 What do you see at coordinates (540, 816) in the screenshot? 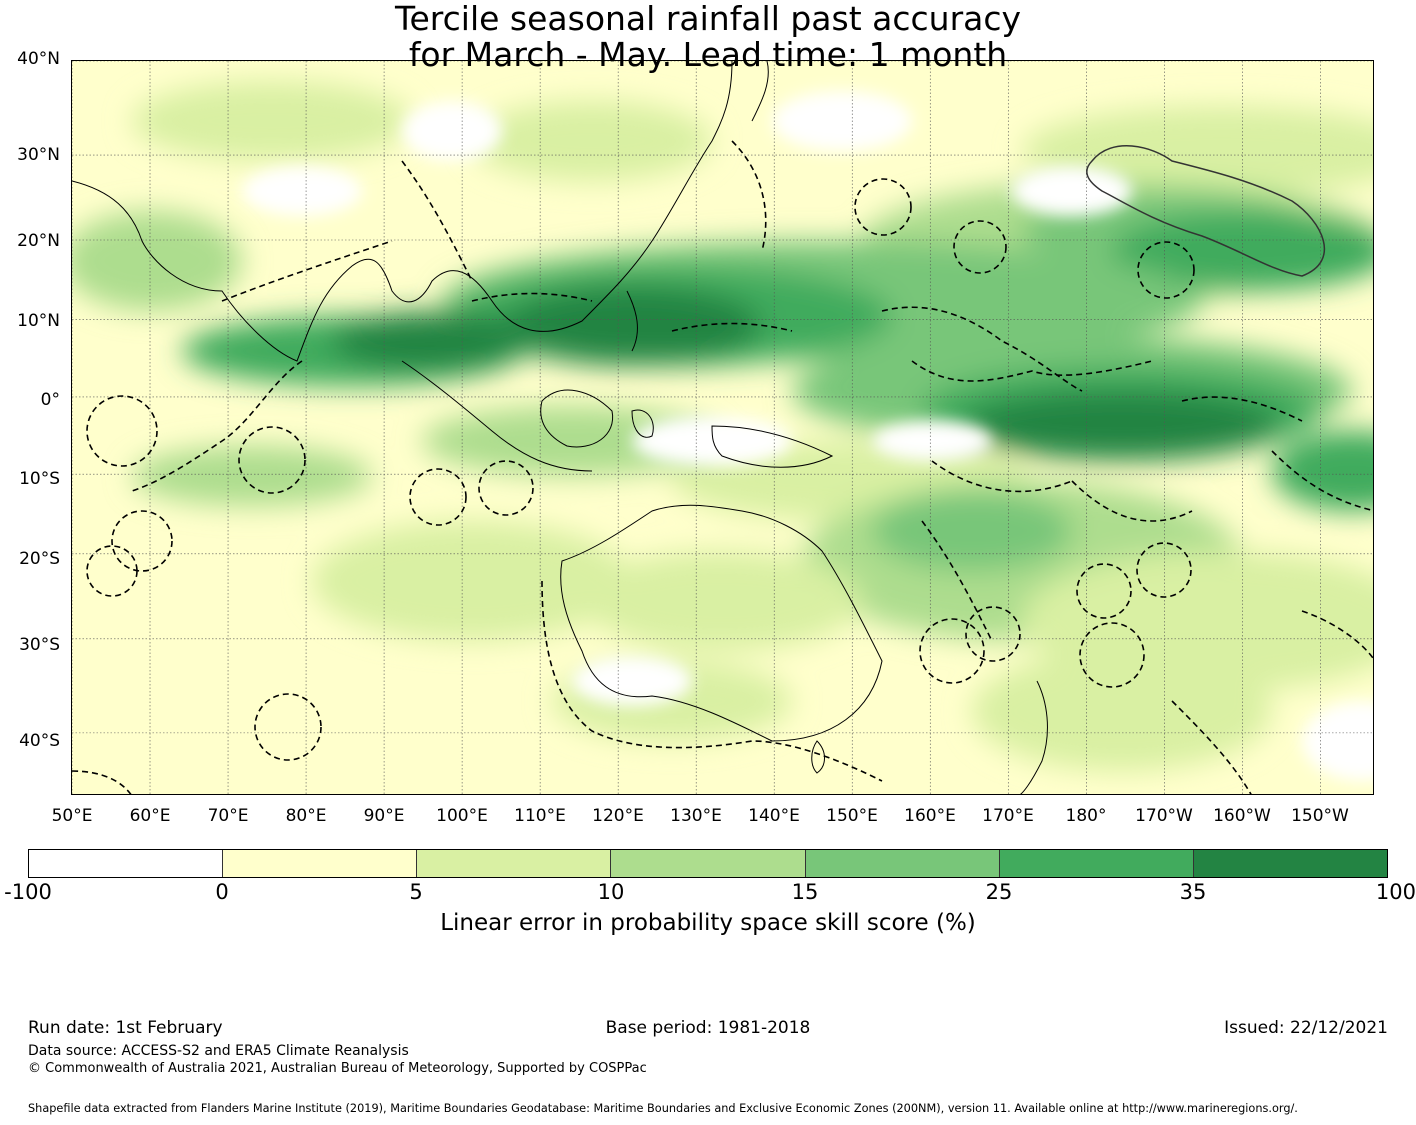
I see `lon-label: 110°E` at bounding box center [540, 816].